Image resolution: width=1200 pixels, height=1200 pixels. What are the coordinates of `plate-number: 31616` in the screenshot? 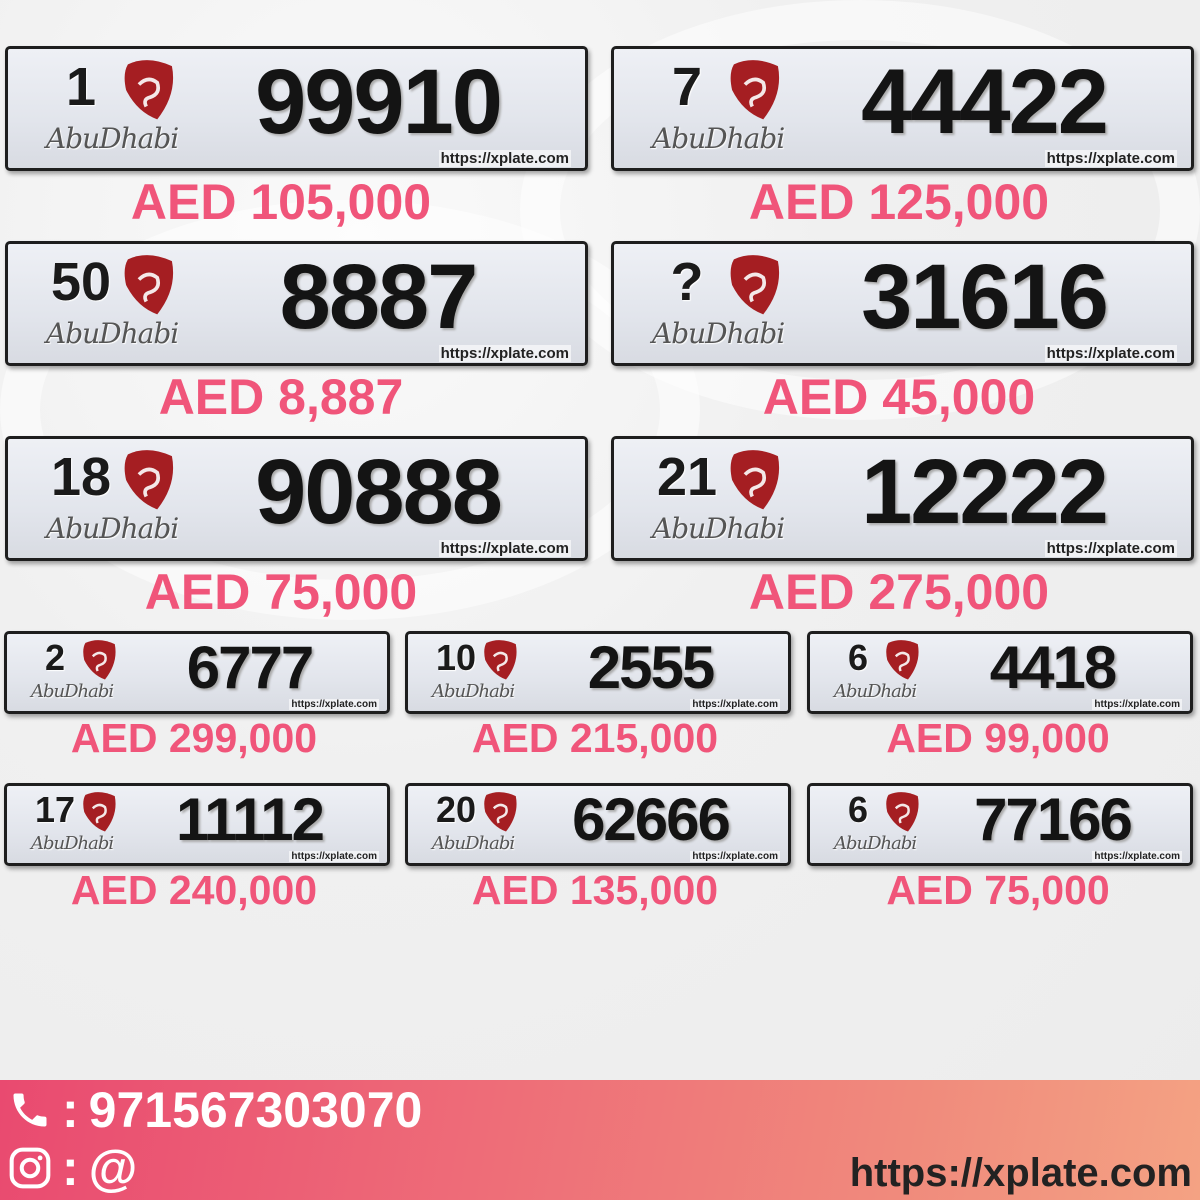 It's located at (985, 297).